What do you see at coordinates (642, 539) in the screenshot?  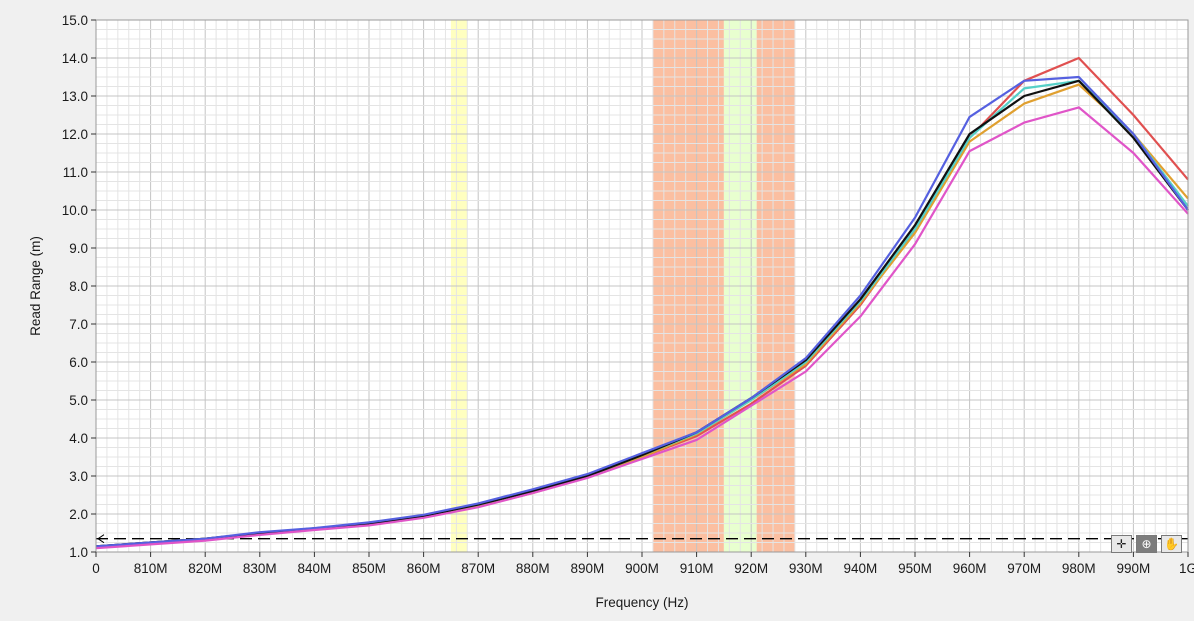 I see `threshold-line` at bounding box center [642, 539].